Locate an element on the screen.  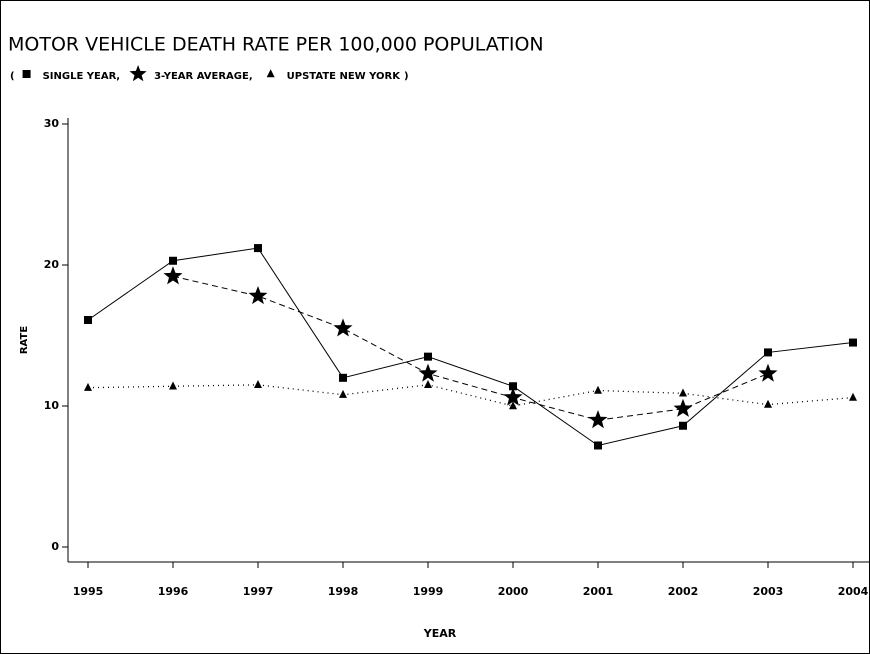
x-tick-label: 2001 is located at coordinates (598, 591).